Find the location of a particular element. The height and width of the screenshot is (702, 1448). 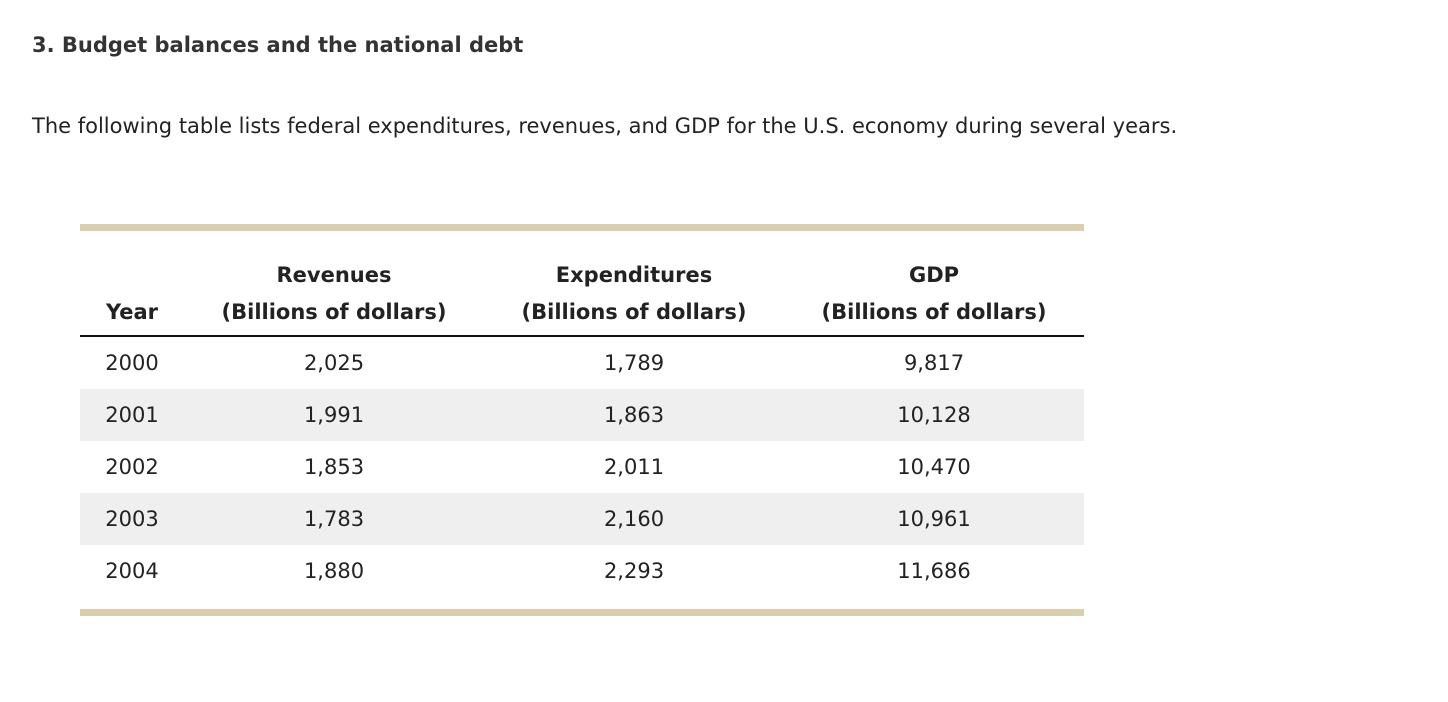

table-row: 2000 2,025 1,789 9,817 is located at coordinates (582, 362).